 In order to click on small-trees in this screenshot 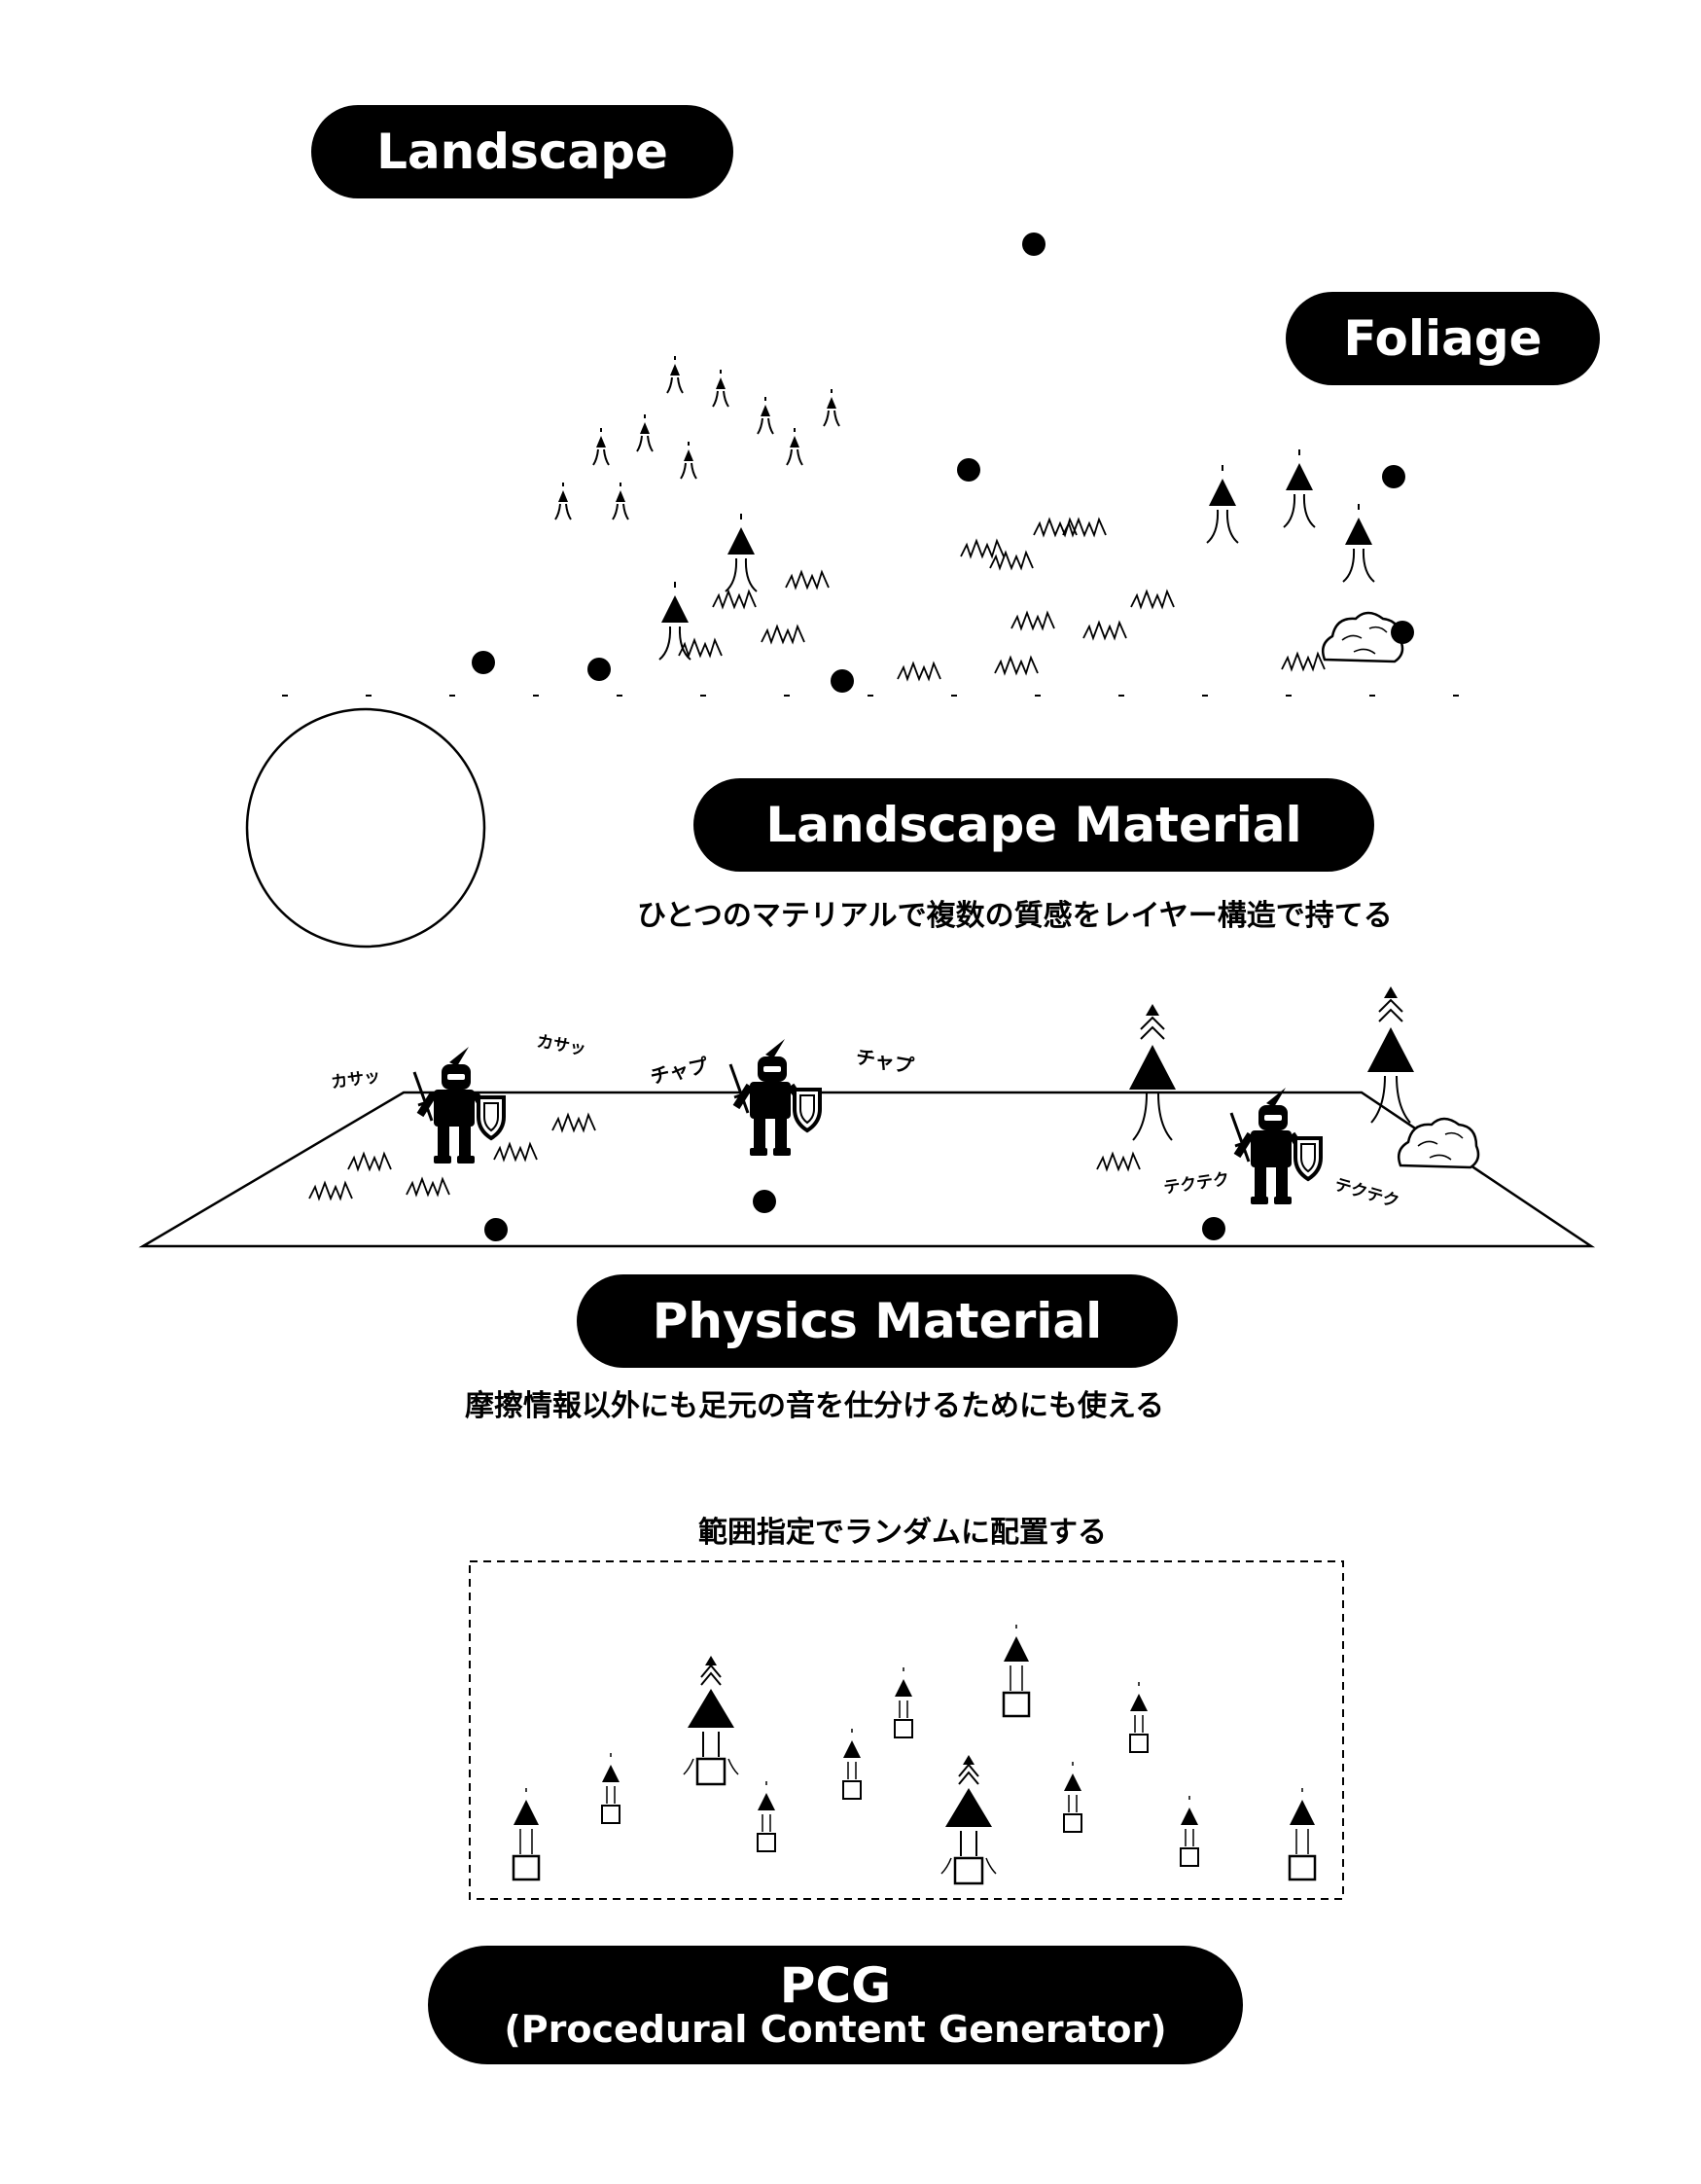, I will do `click(697, 437)`.